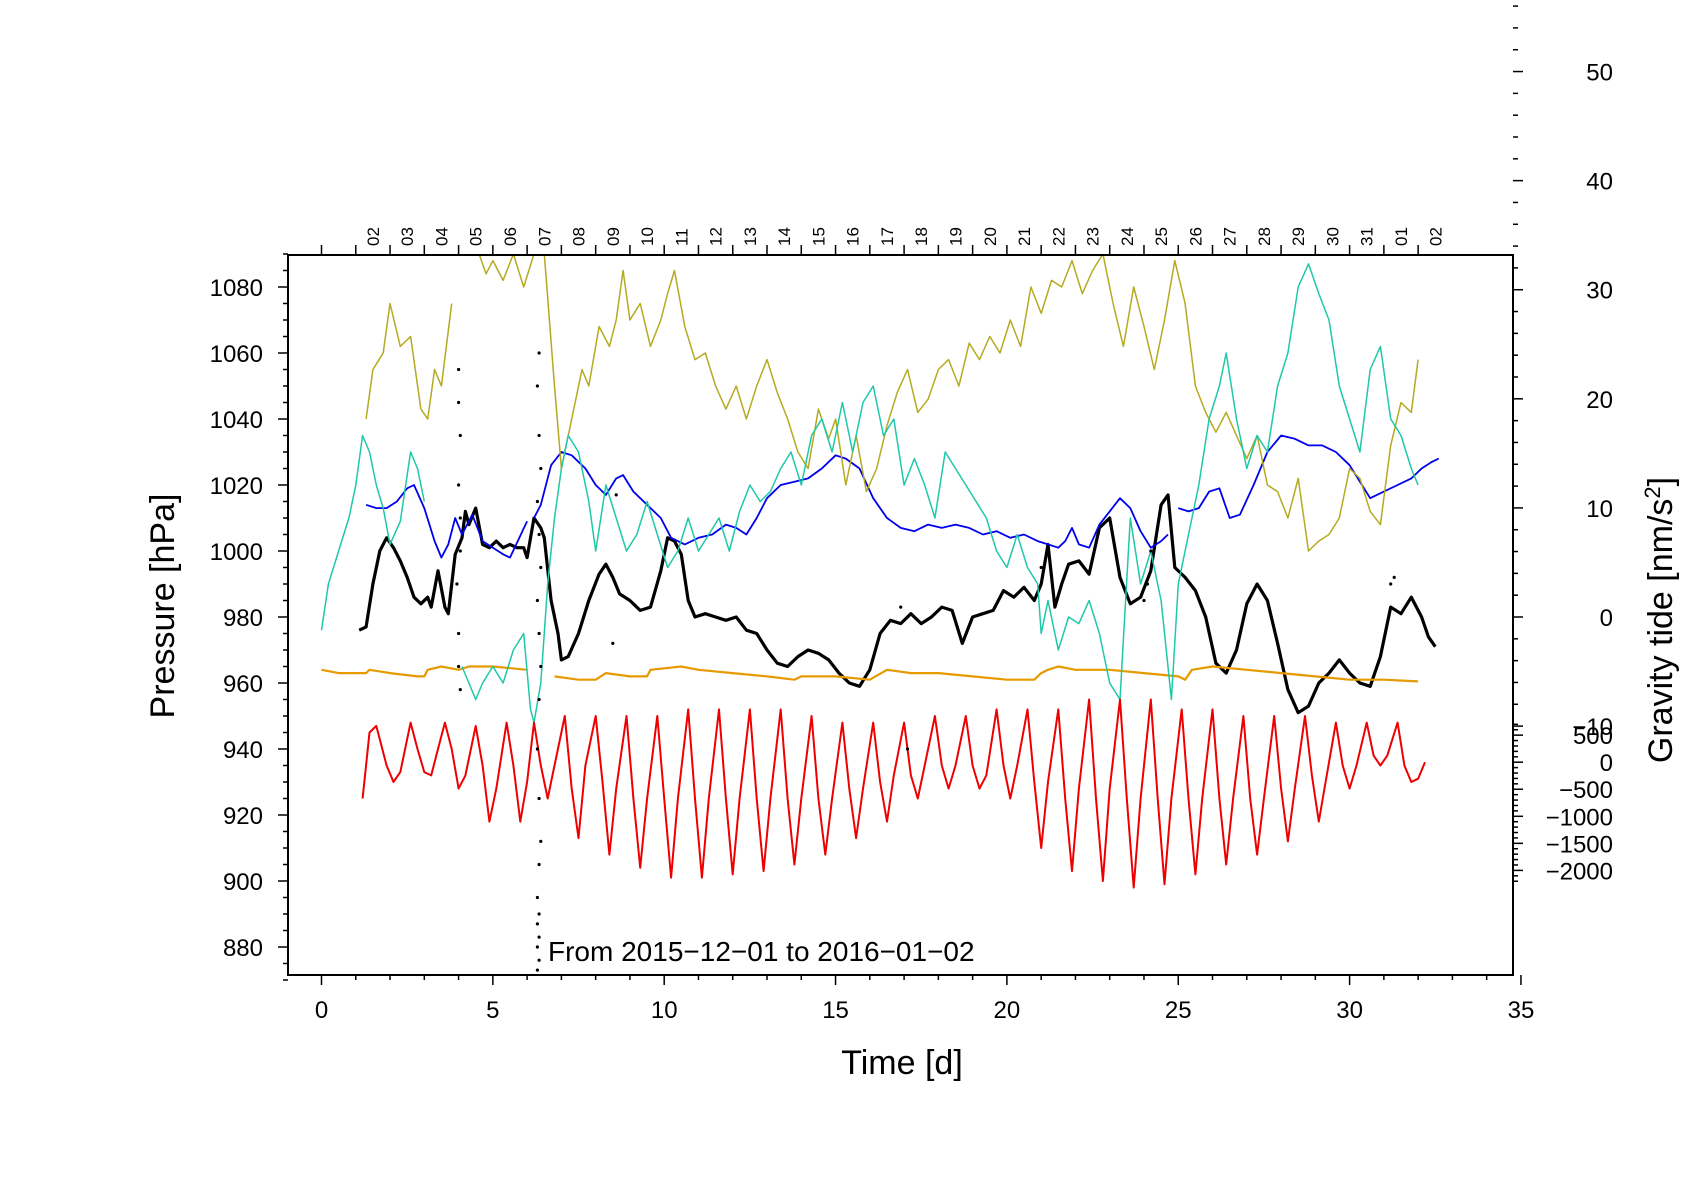 This screenshot has height=1190, width=1684. What do you see at coordinates (510, 236) in the screenshot?
I see `top-day-label: 06` at bounding box center [510, 236].